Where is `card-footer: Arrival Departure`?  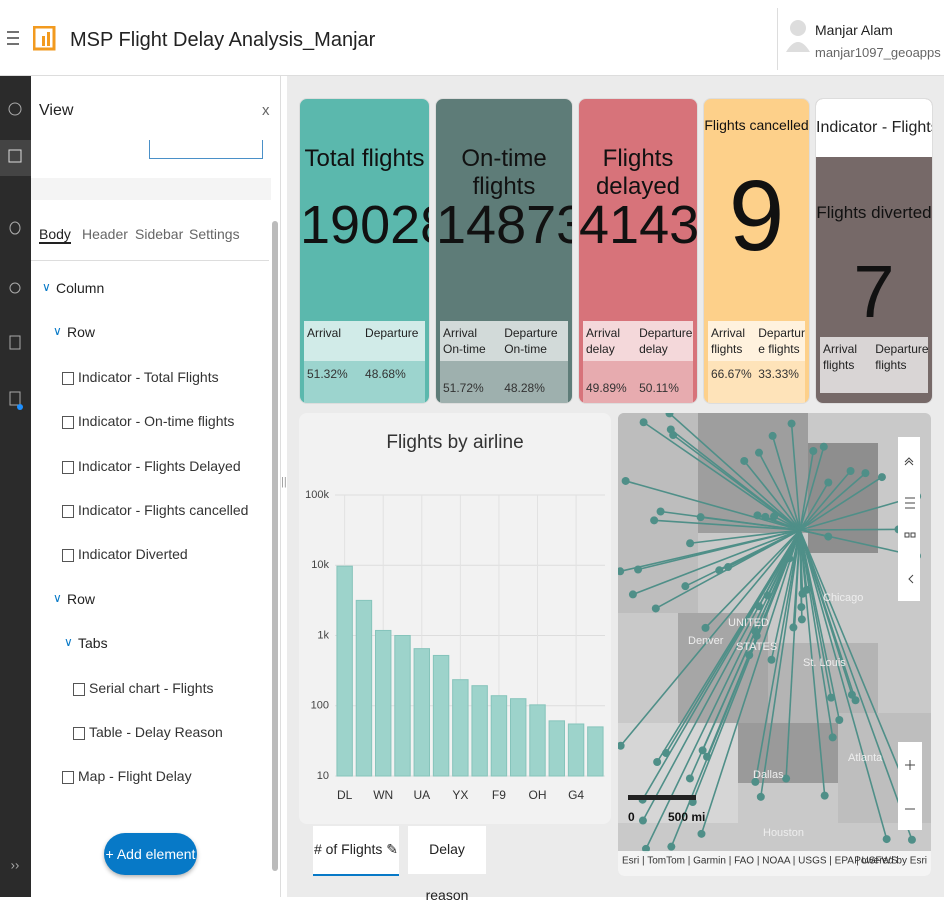 card-footer: Arrival Departure is located at coordinates (364, 341).